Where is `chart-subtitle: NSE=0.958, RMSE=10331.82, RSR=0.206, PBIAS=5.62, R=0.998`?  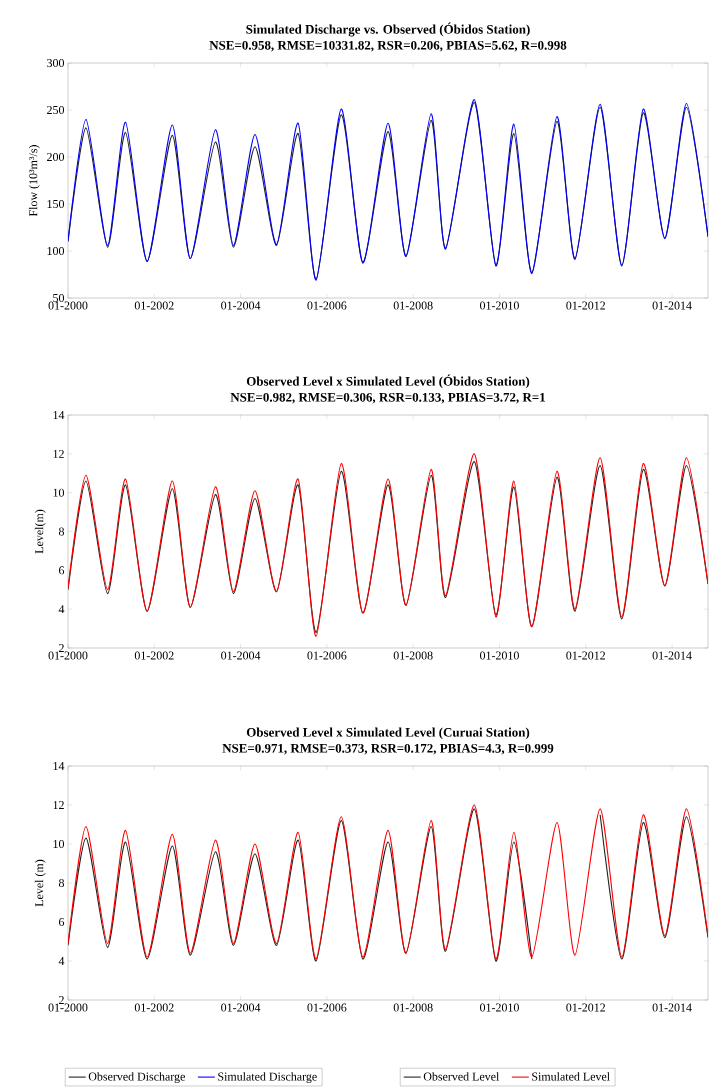 chart-subtitle: NSE=0.958, RMSE=10331.82, RSR=0.206, PBIAS=5.62, R=0.998 is located at coordinates (388, 46).